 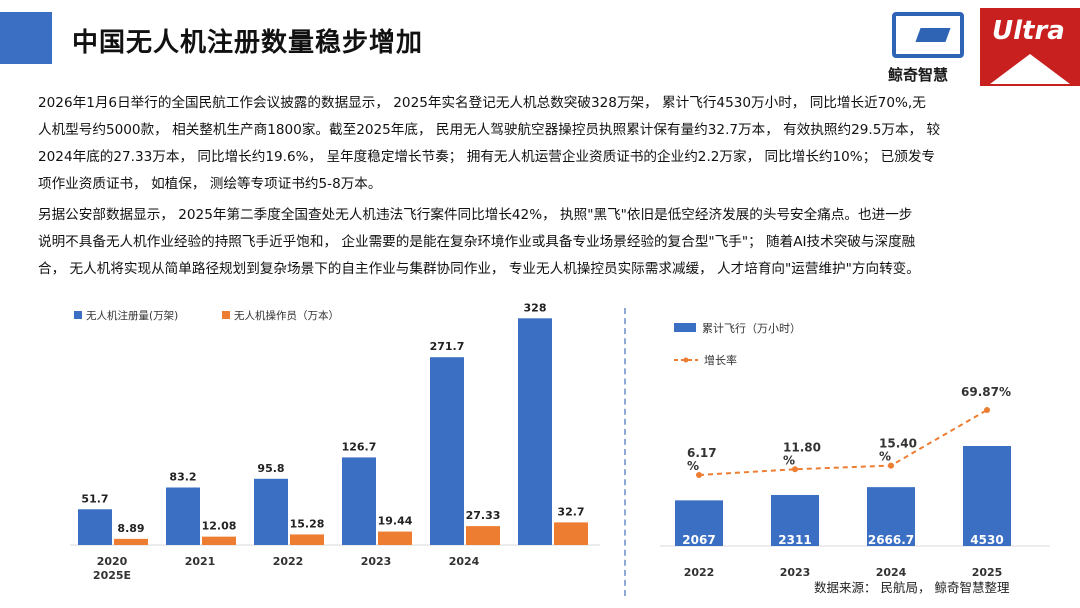 I want to click on title-accent-block, so click(x=26, y=38).